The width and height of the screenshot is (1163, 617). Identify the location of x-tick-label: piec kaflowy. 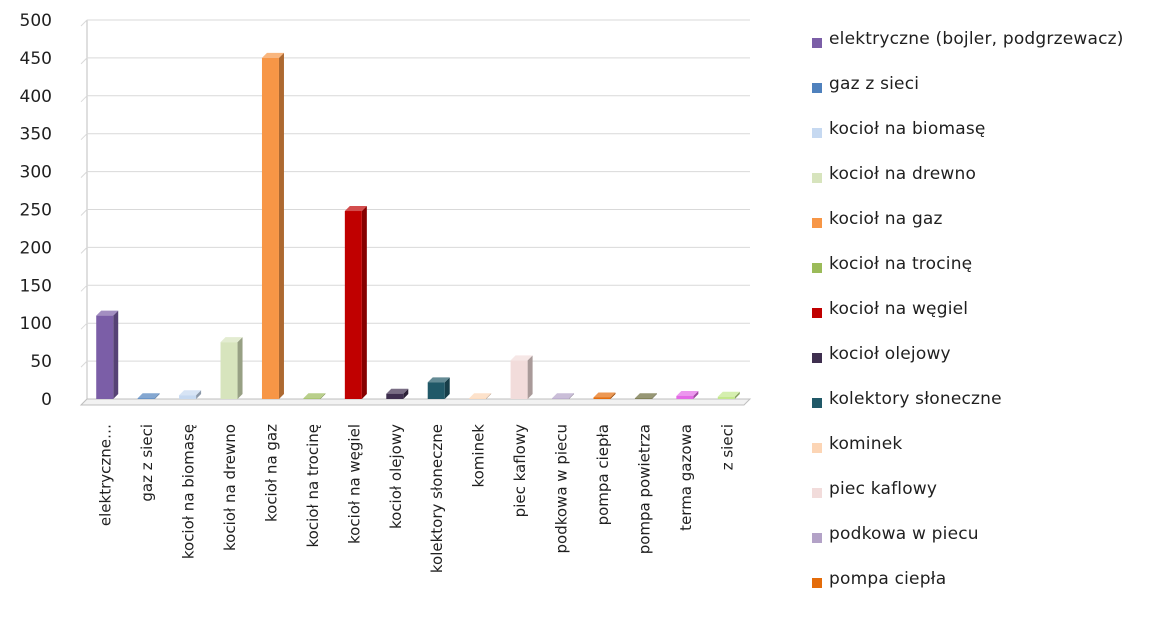
(520, 470).